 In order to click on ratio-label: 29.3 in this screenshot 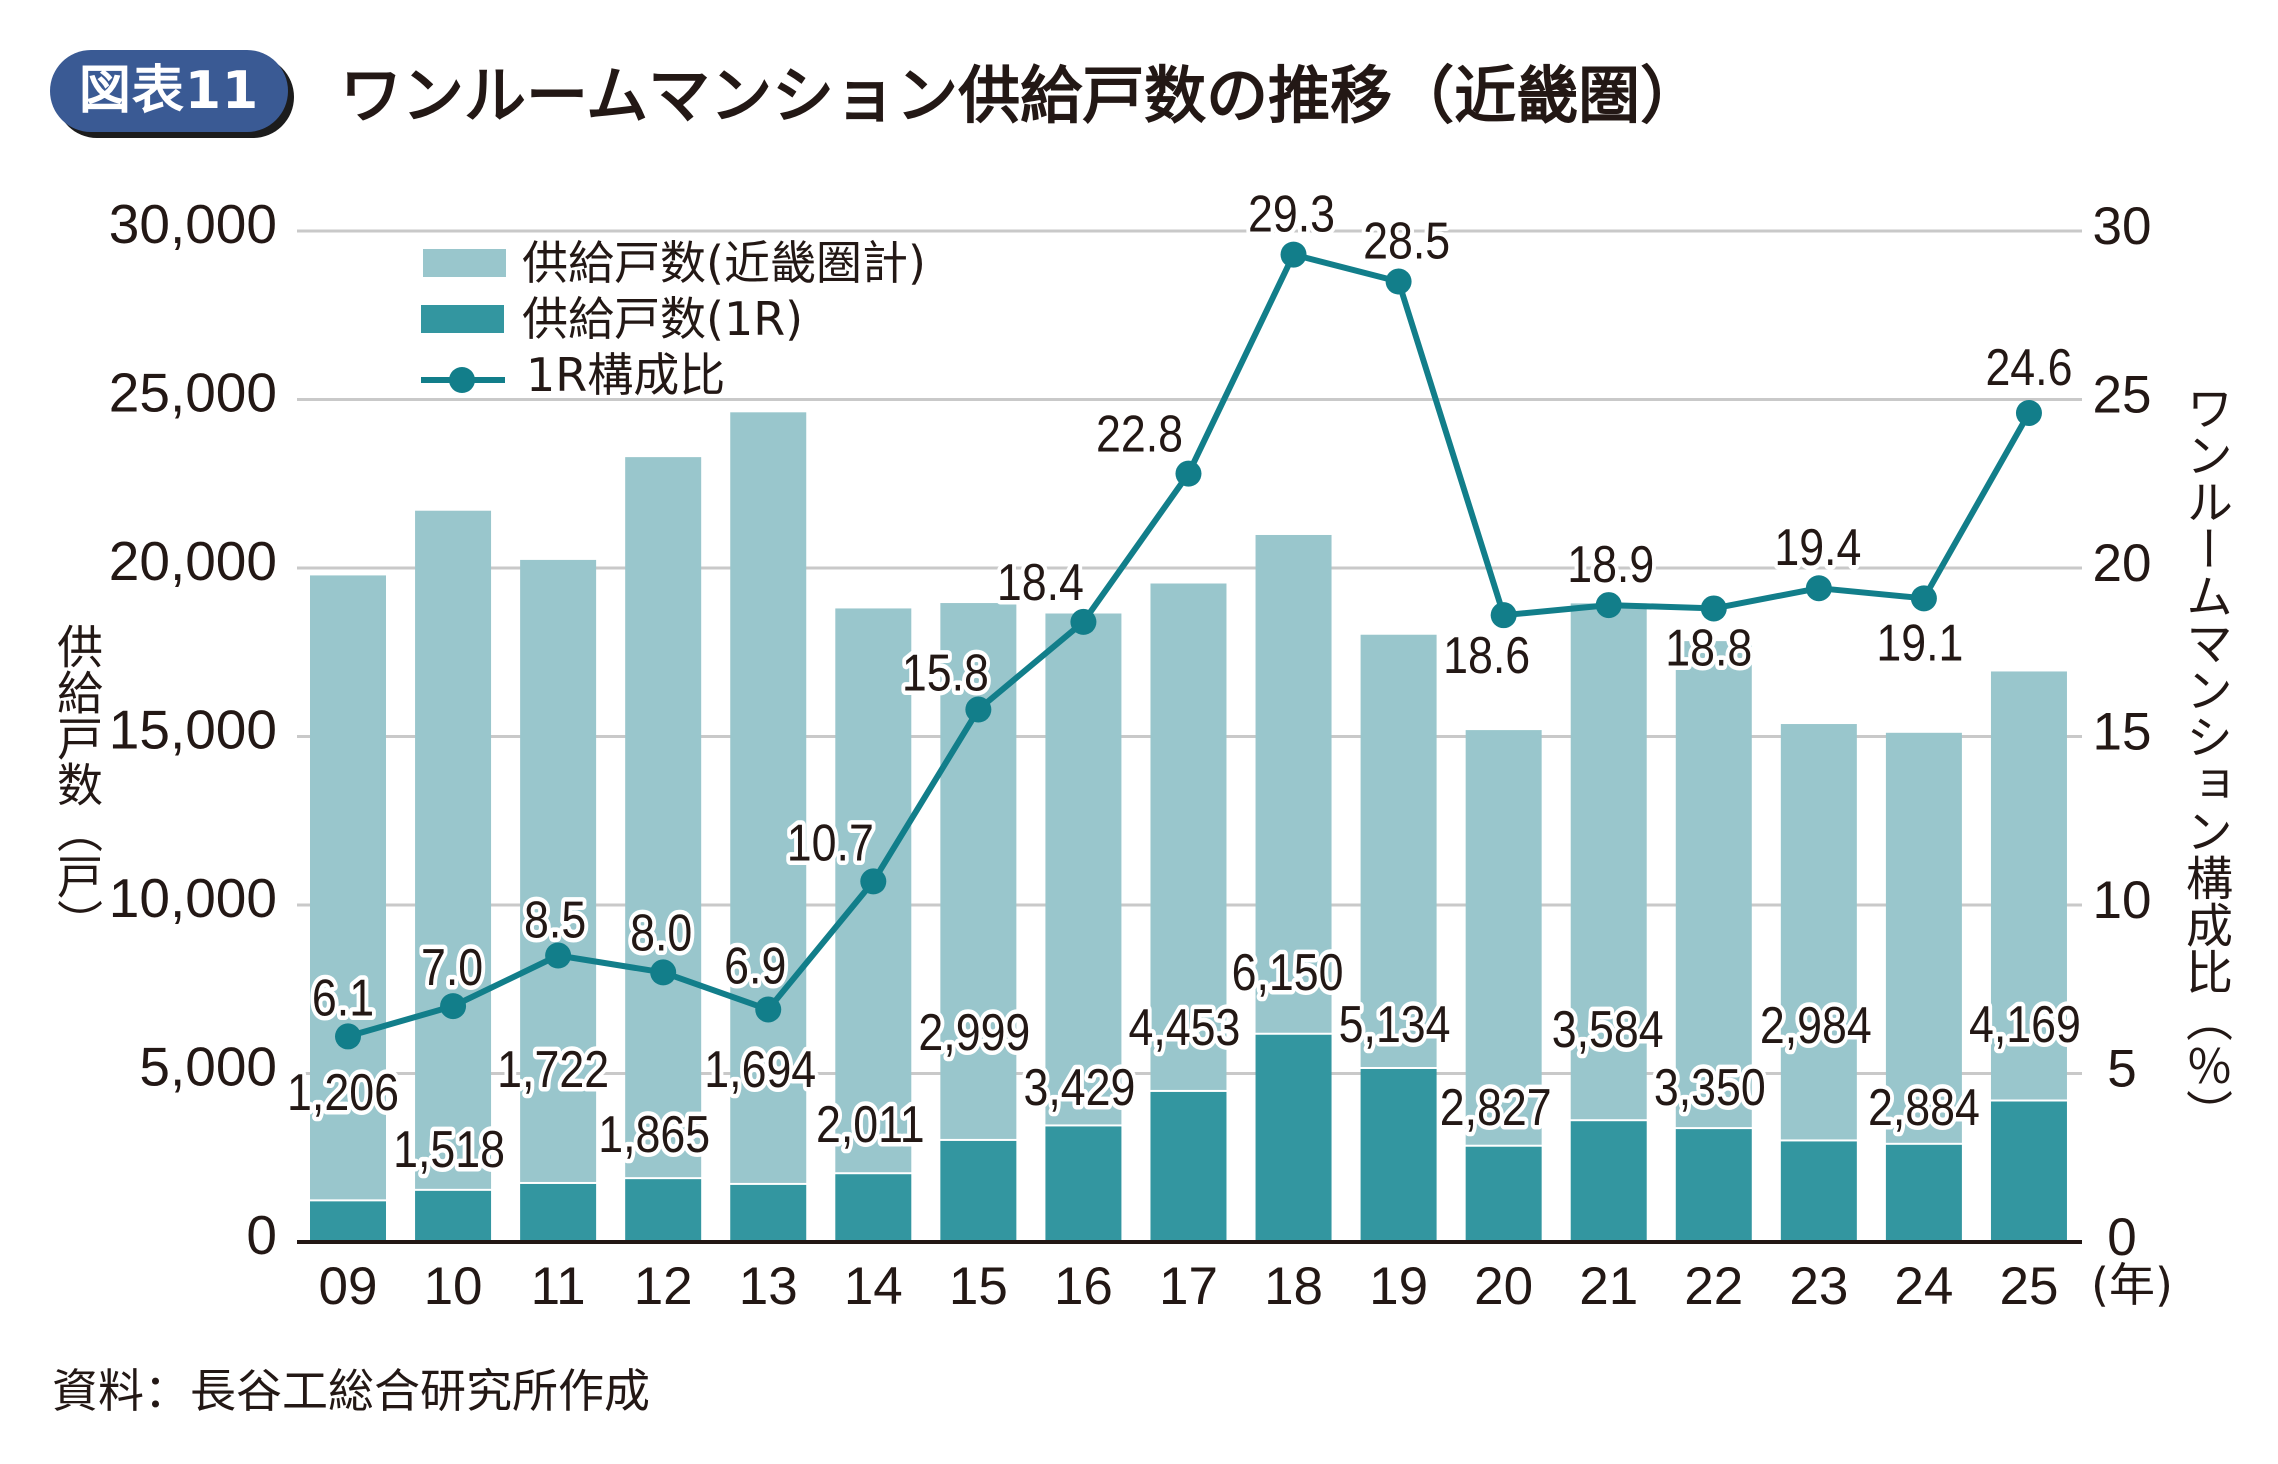, I will do `click(1291, 214)`.